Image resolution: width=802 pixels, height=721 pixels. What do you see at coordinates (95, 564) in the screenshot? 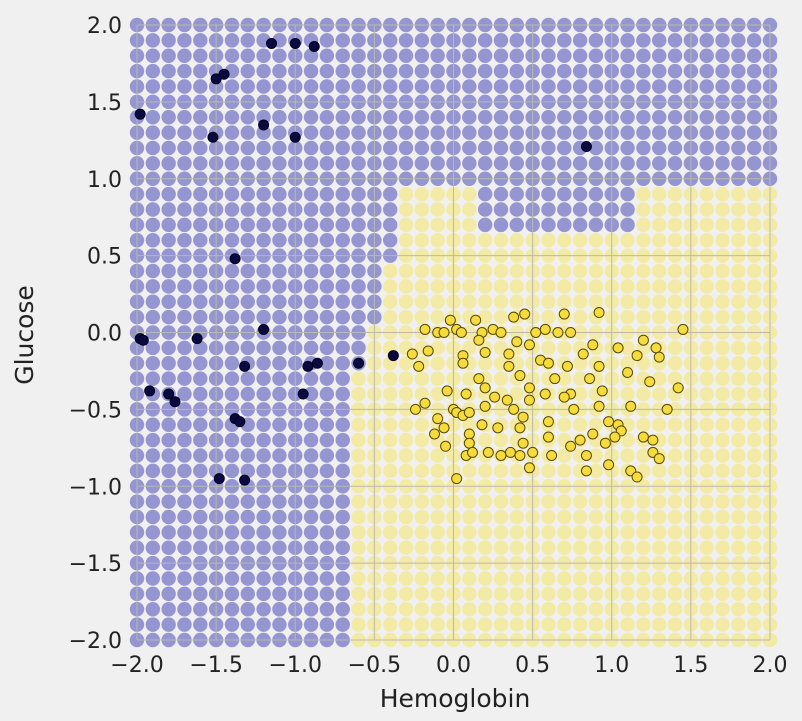
I see `y-tick-label: −1.5` at bounding box center [95, 564].